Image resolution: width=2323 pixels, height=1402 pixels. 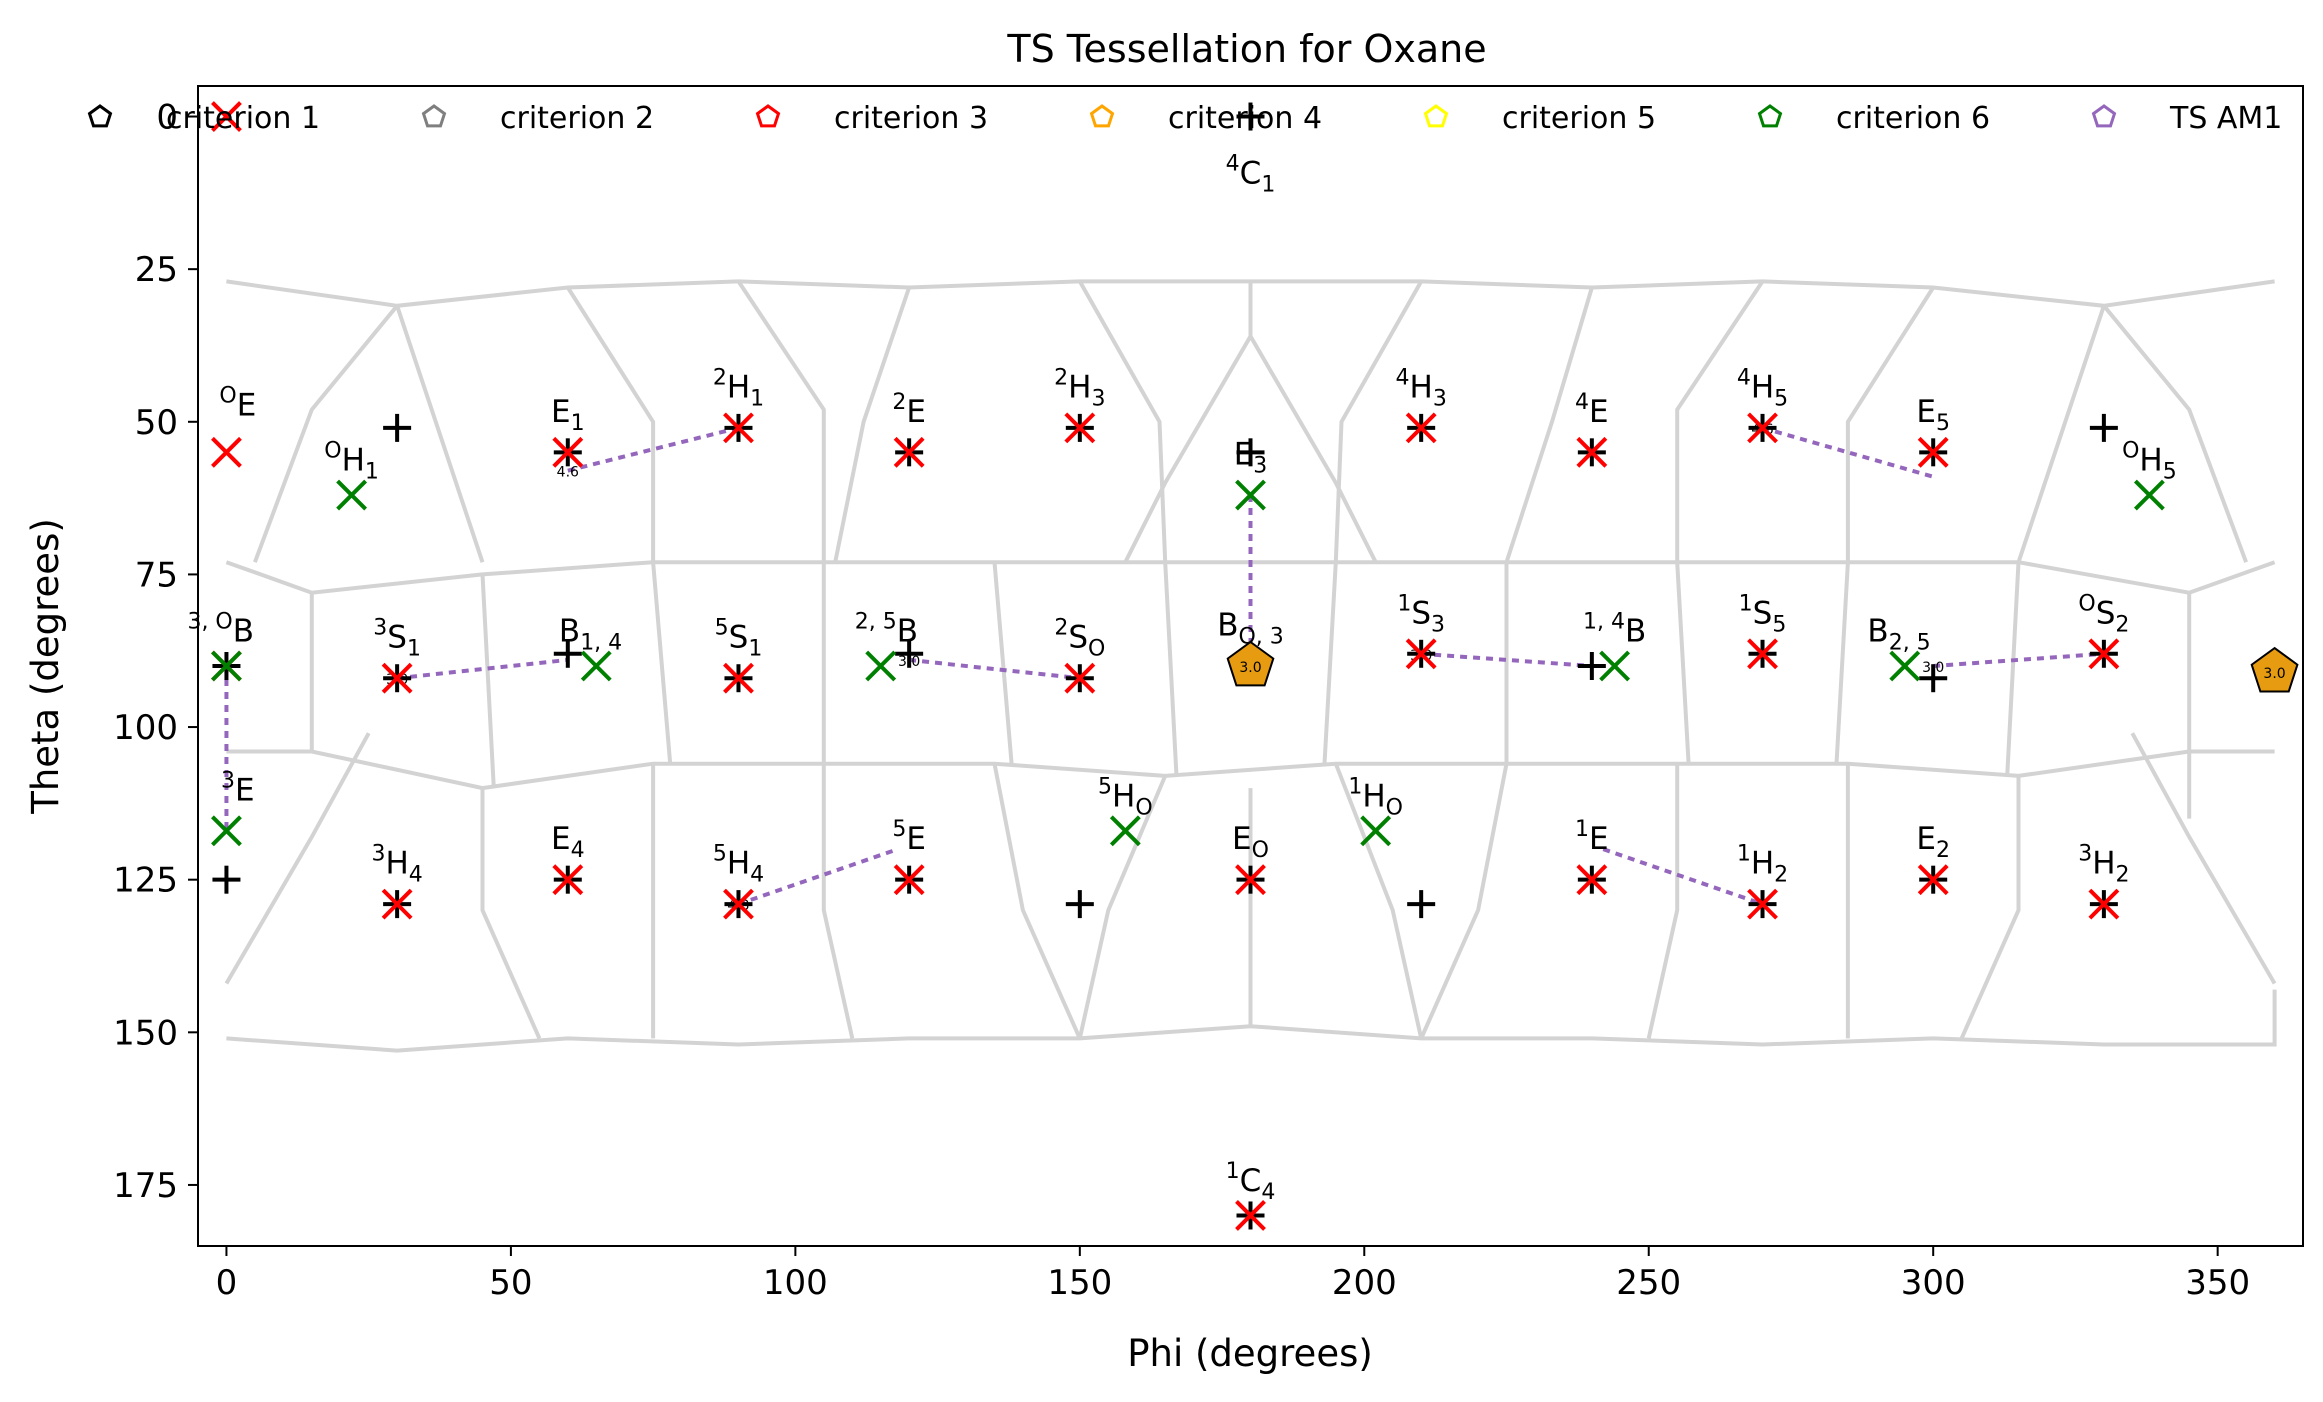 What do you see at coordinates (1933, 1283) in the screenshot?
I see `x-tick-label: 300` at bounding box center [1933, 1283].